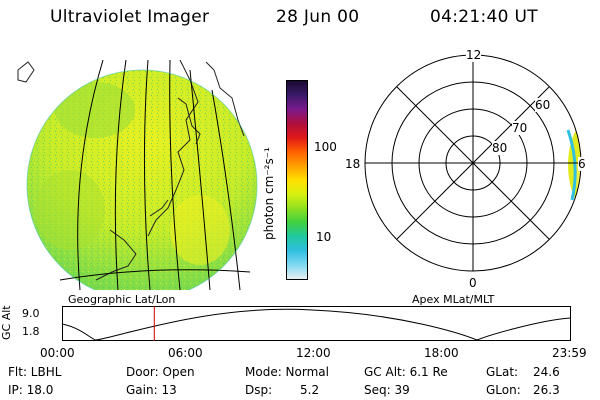 This screenshot has height=400, width=600. Describe the element at coordinates (546, 390) in the screenshot. I see `glon-value: 26.3` at that location.